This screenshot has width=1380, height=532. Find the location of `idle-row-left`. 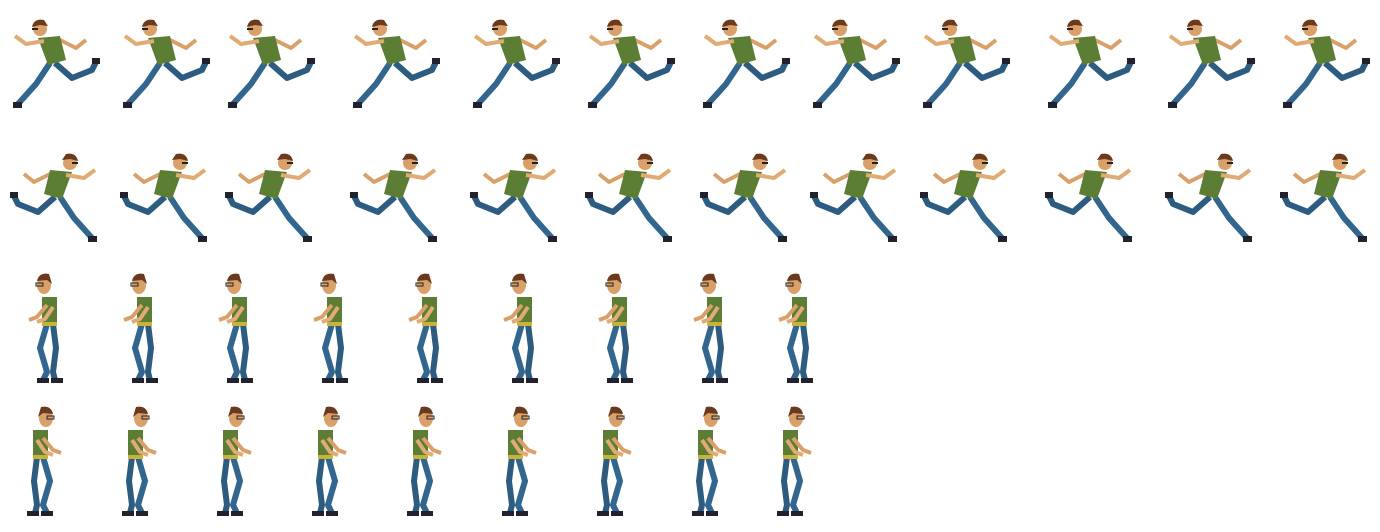

idle-row-left is located at coordinates (421, 328).